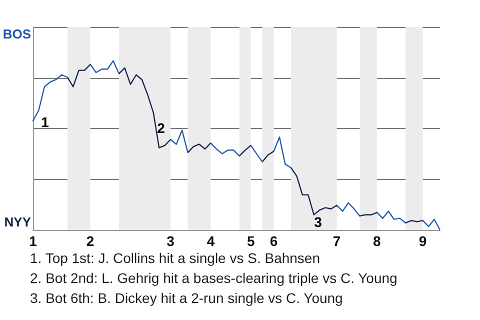  I want to click on annotation: 3, so click(318, 222).